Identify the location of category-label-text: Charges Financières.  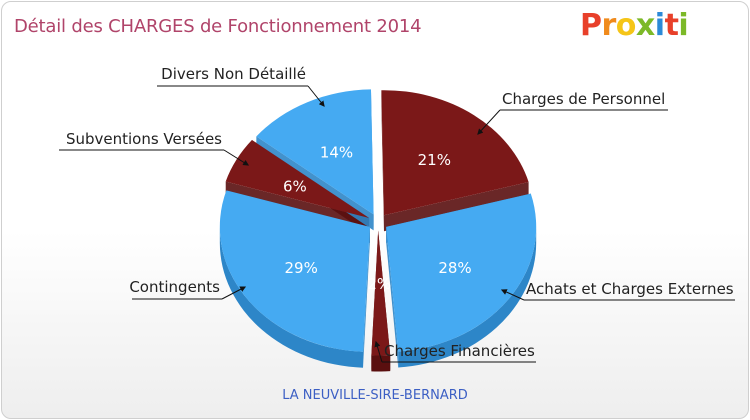
(459, 351).